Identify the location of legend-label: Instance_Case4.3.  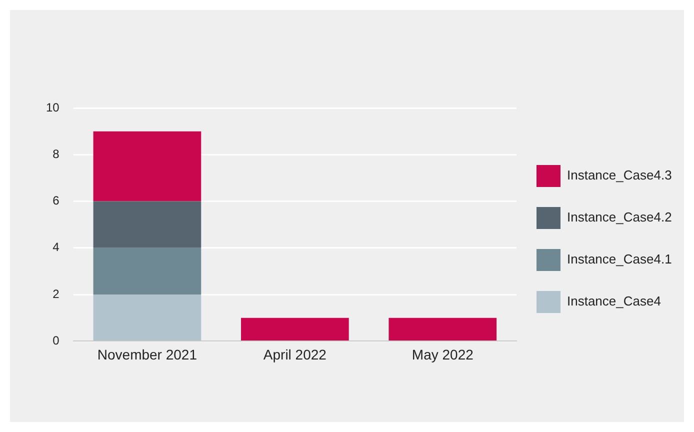
(619, 175).